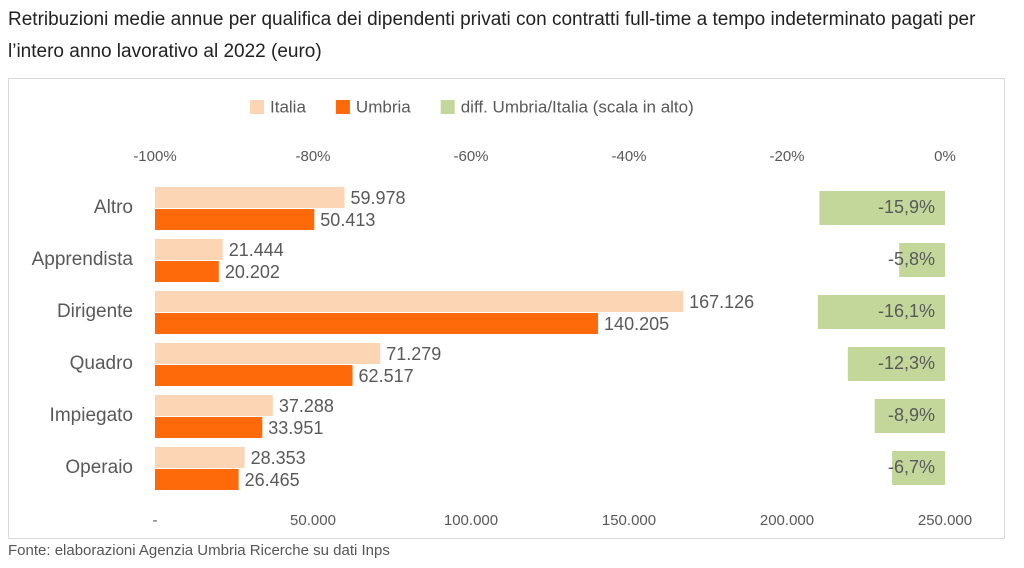 The image size is (1024, 568). I want to click on value-label: 20.202, so click(252, 272).